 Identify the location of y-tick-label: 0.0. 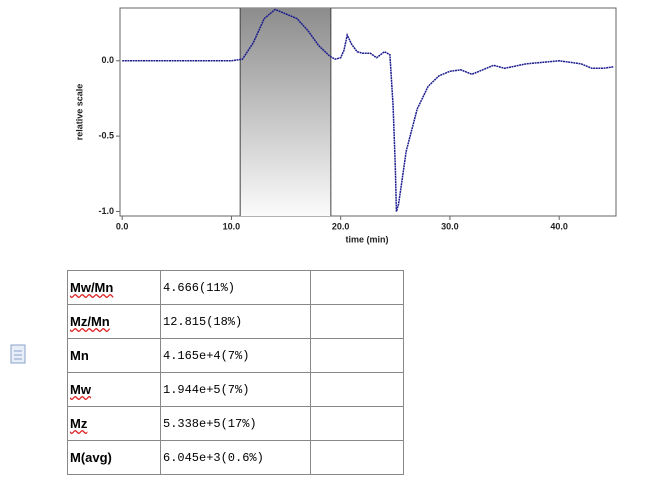
(107, 60).